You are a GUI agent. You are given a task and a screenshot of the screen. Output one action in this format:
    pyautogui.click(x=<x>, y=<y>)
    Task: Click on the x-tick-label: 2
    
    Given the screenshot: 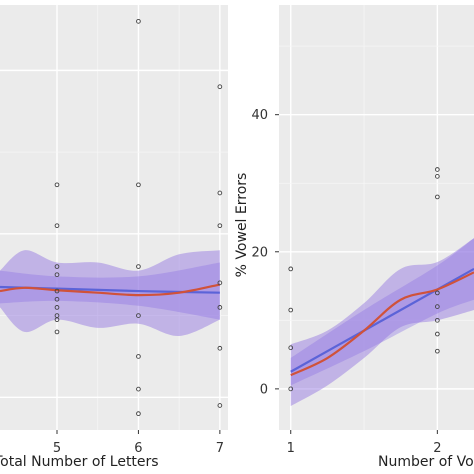 What is the action you would take?
    pyautogui.click(x=437, y=448)
    